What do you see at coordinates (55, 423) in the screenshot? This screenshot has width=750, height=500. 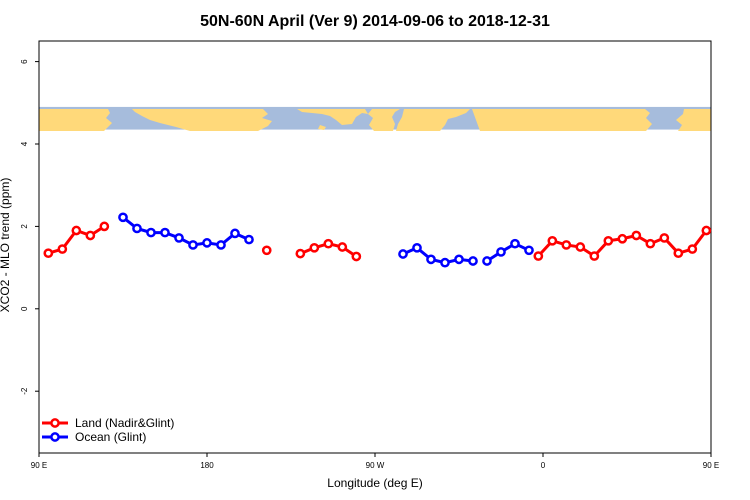 I see `legend-marker-land` at bounding box center [55, 423].